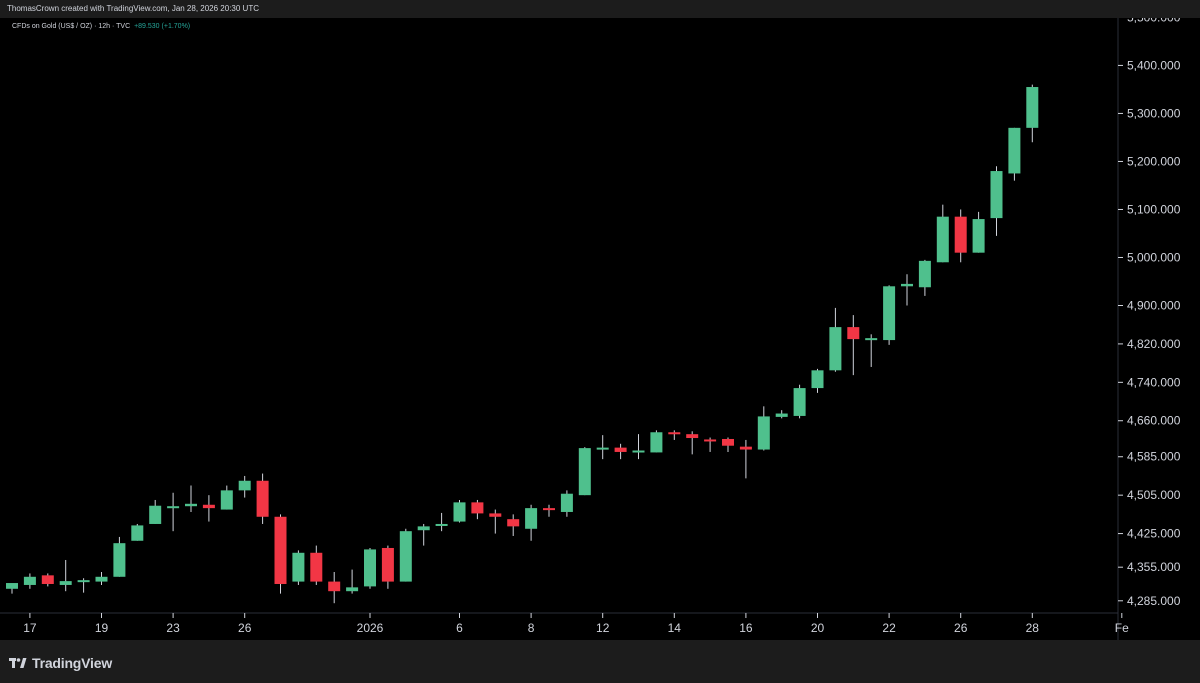 The image size is (1200, 683). I want to click on time-tick-label: 16, so click(746, 628).